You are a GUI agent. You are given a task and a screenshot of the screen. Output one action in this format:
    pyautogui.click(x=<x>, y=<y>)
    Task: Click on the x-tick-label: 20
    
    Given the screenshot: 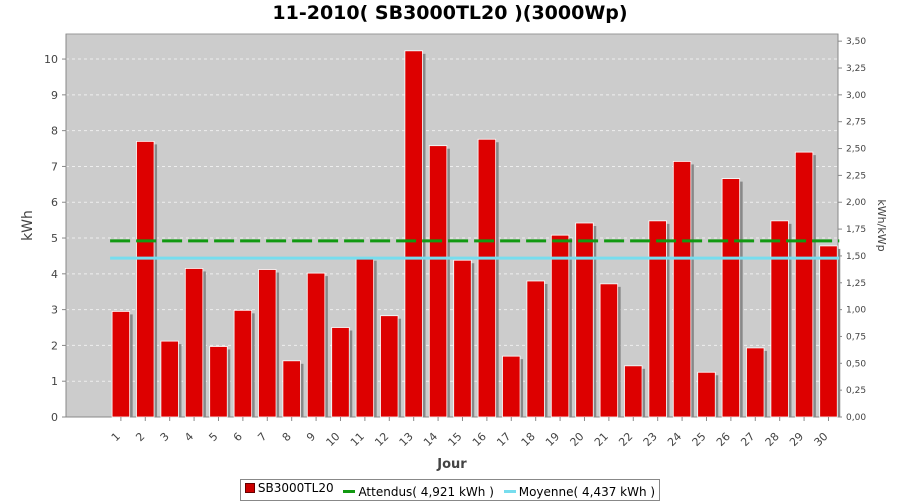 What is the action you would take?
    pyautogui.click(x=577, y=439)
    